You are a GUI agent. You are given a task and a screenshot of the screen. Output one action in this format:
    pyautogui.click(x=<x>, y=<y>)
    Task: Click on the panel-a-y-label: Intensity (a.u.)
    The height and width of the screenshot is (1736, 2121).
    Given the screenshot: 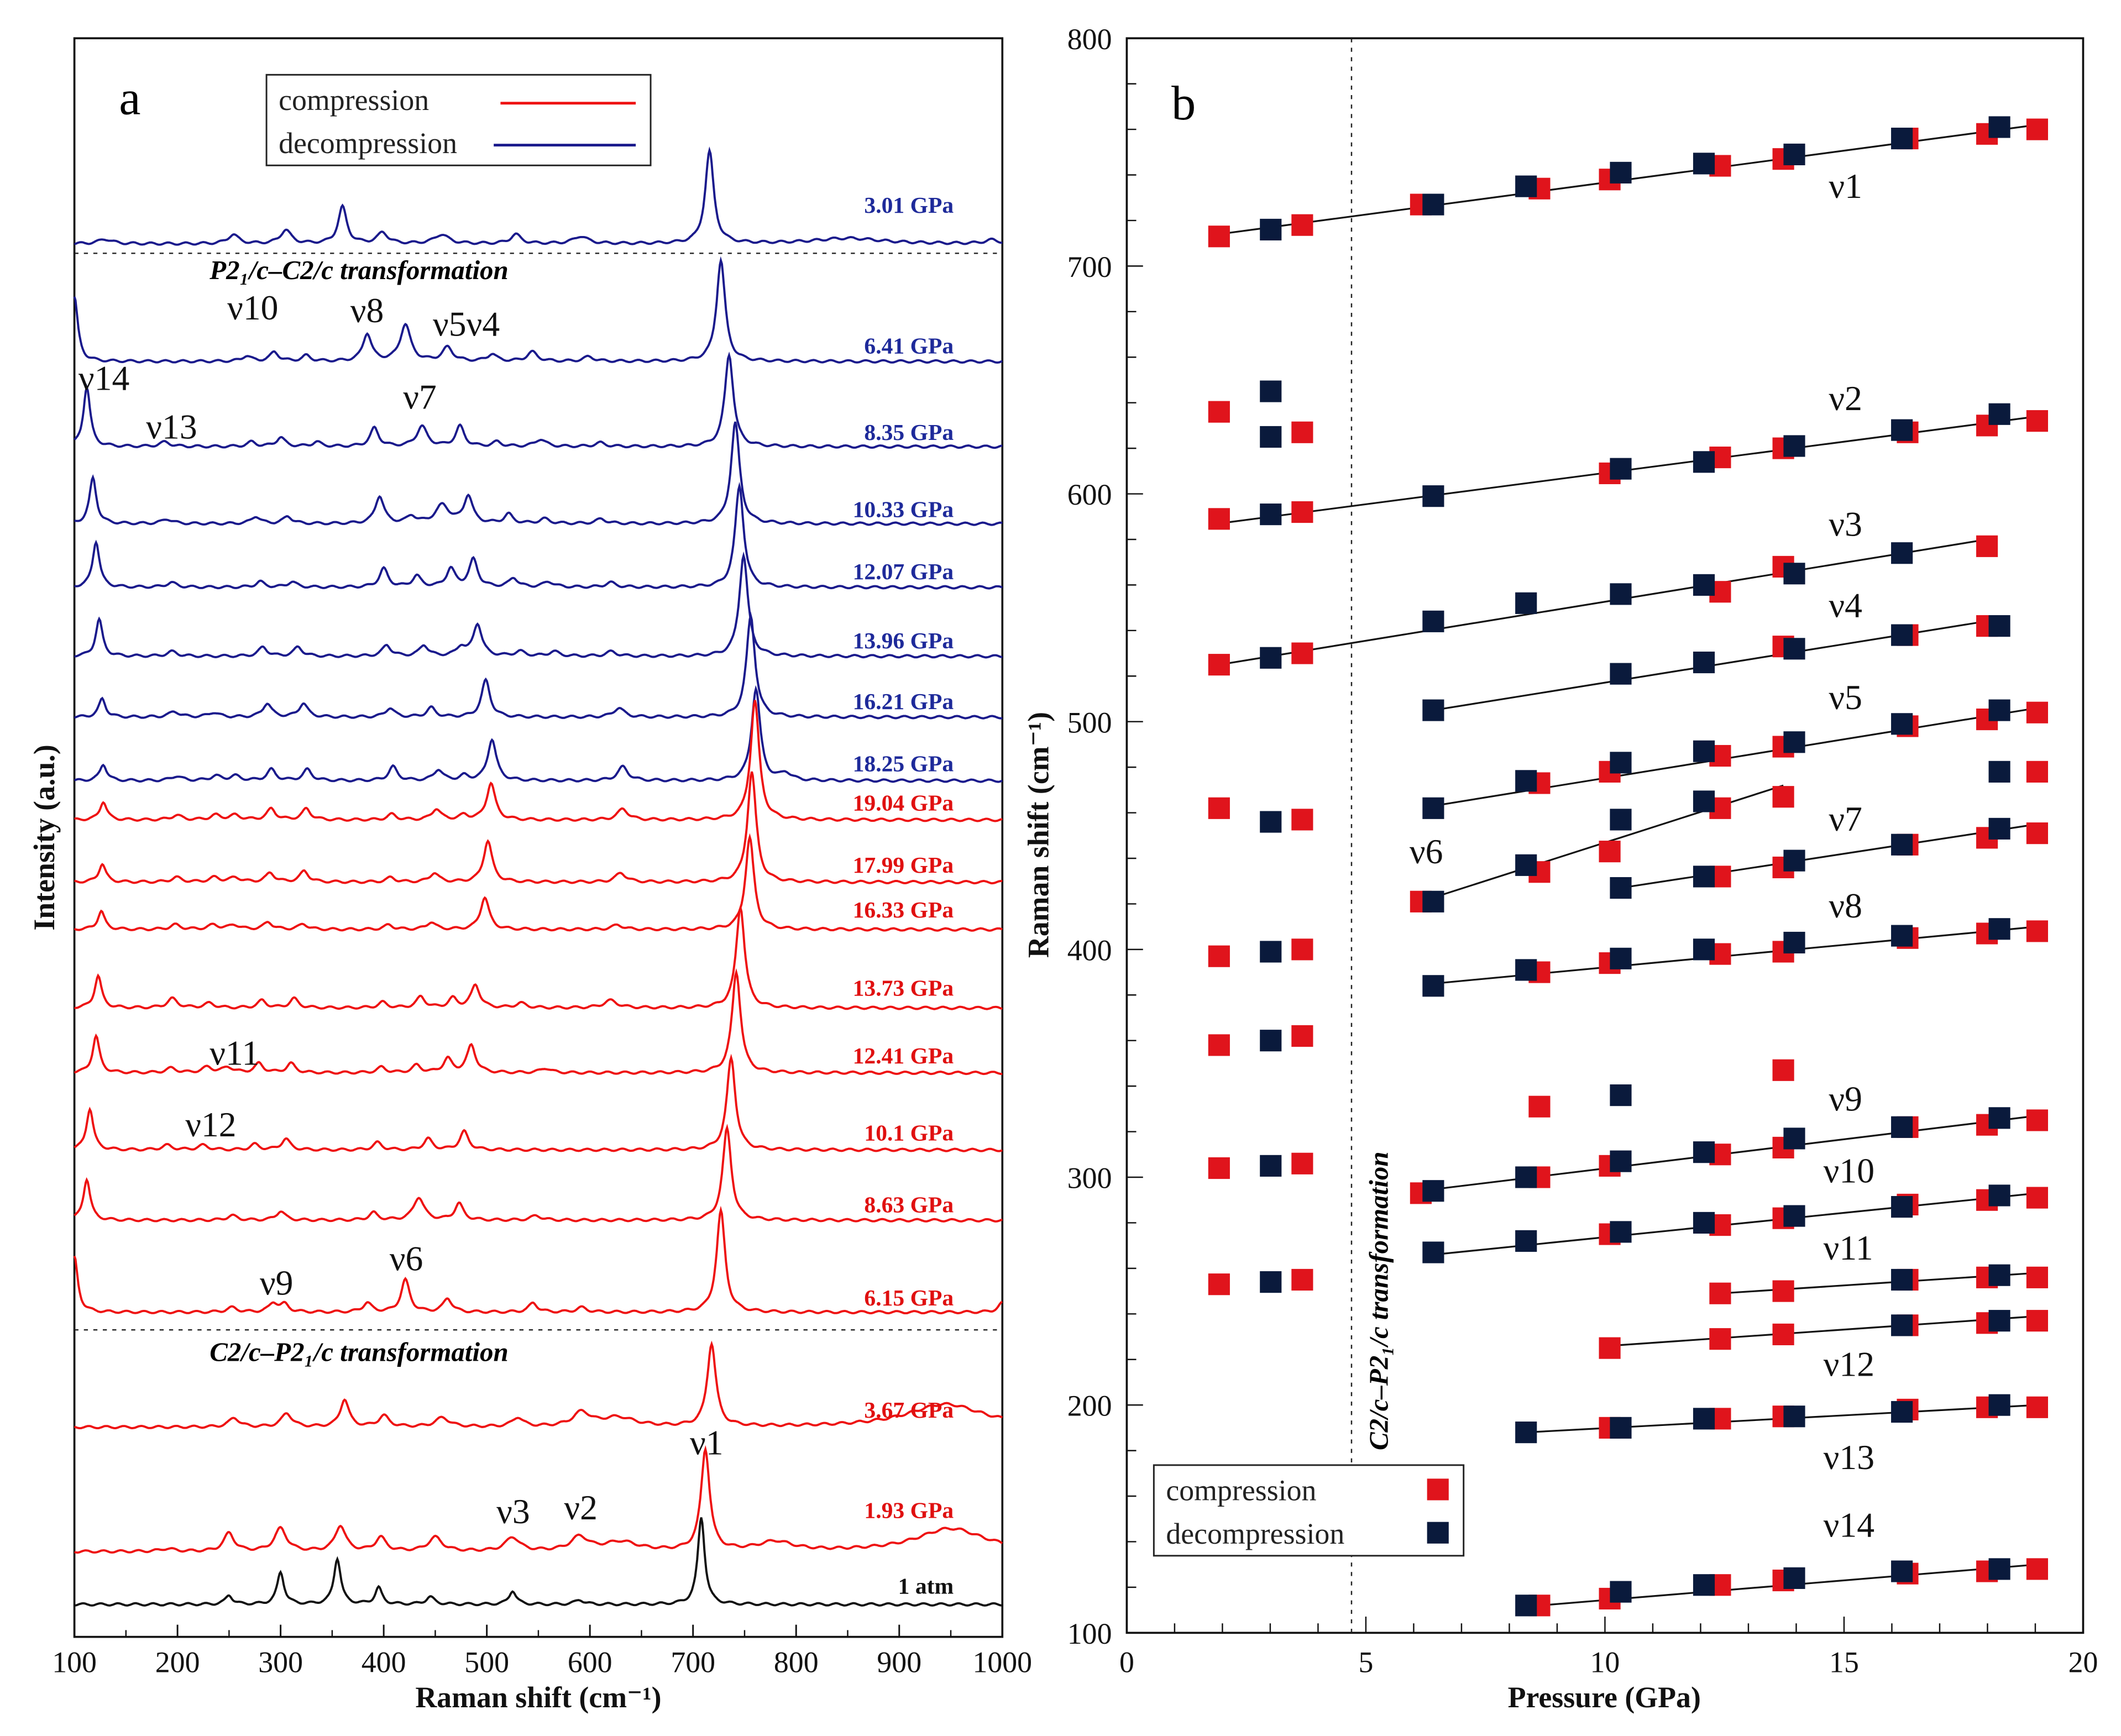 What is the action you would take?
    pyautogui.click(x=44, y=837)
    